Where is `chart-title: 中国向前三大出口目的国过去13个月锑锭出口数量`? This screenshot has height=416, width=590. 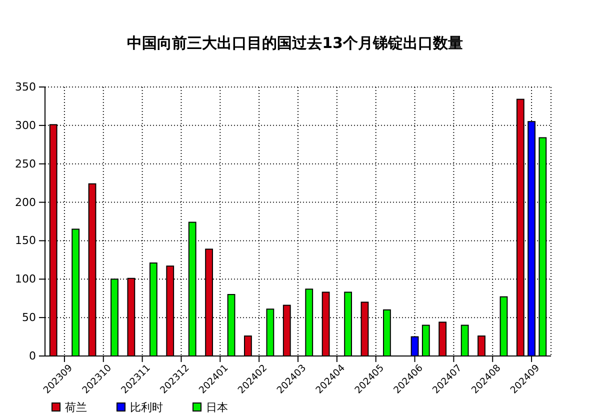
chart-title: 中国向前三大出口目的国过去13个月锑锭出口数量 is located at coordinates (295, 43).